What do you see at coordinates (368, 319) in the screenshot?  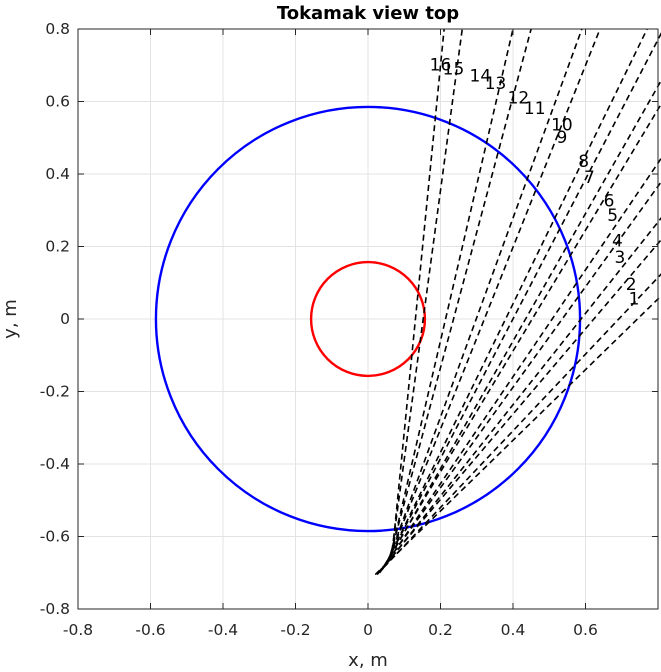 I see `inner-core-circle` at bounding box center [368, 319].